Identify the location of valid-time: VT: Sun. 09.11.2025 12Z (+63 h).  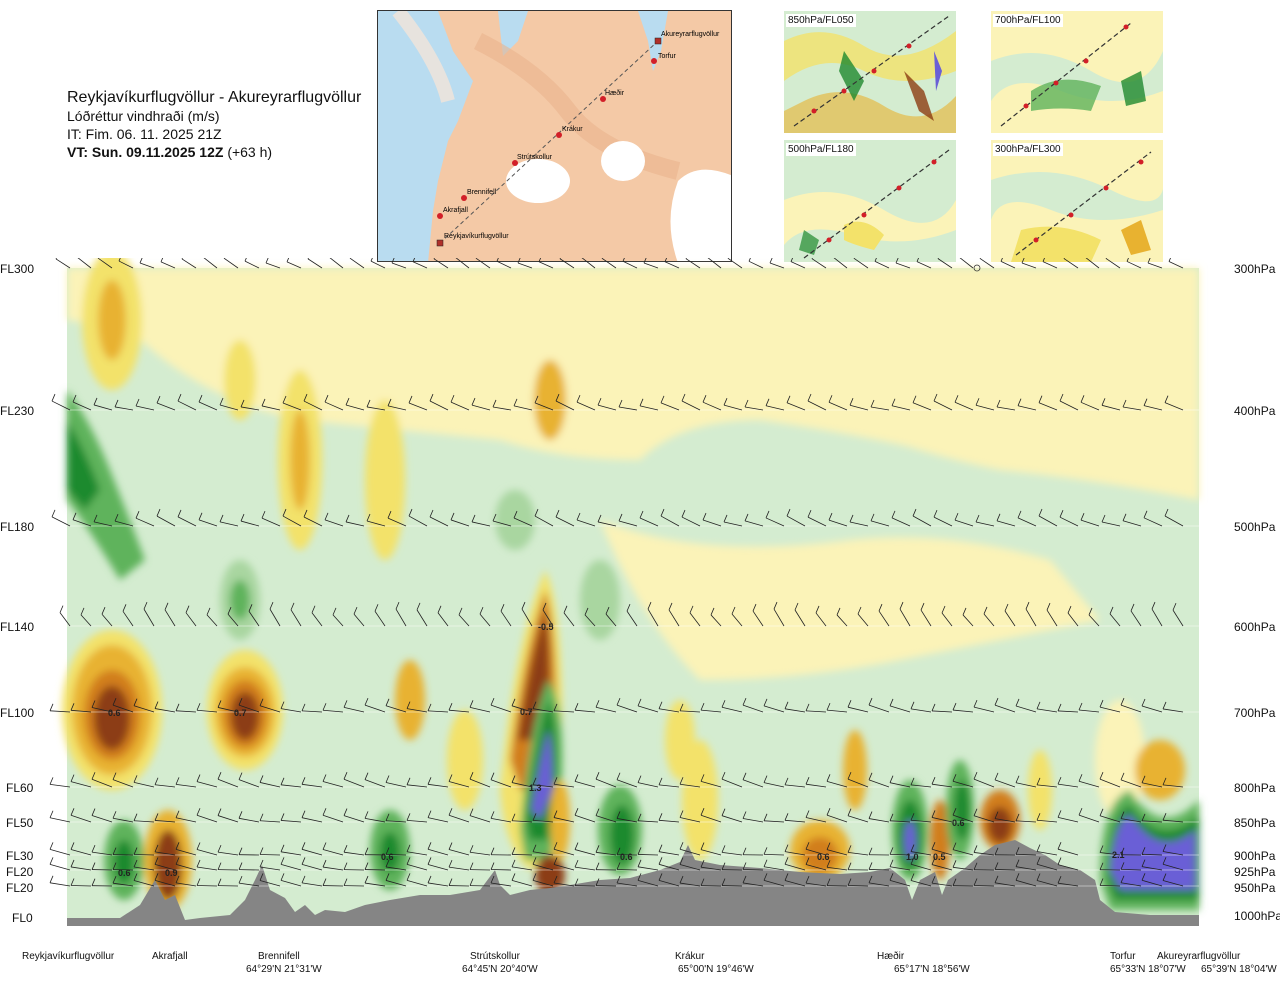
(214, 152).